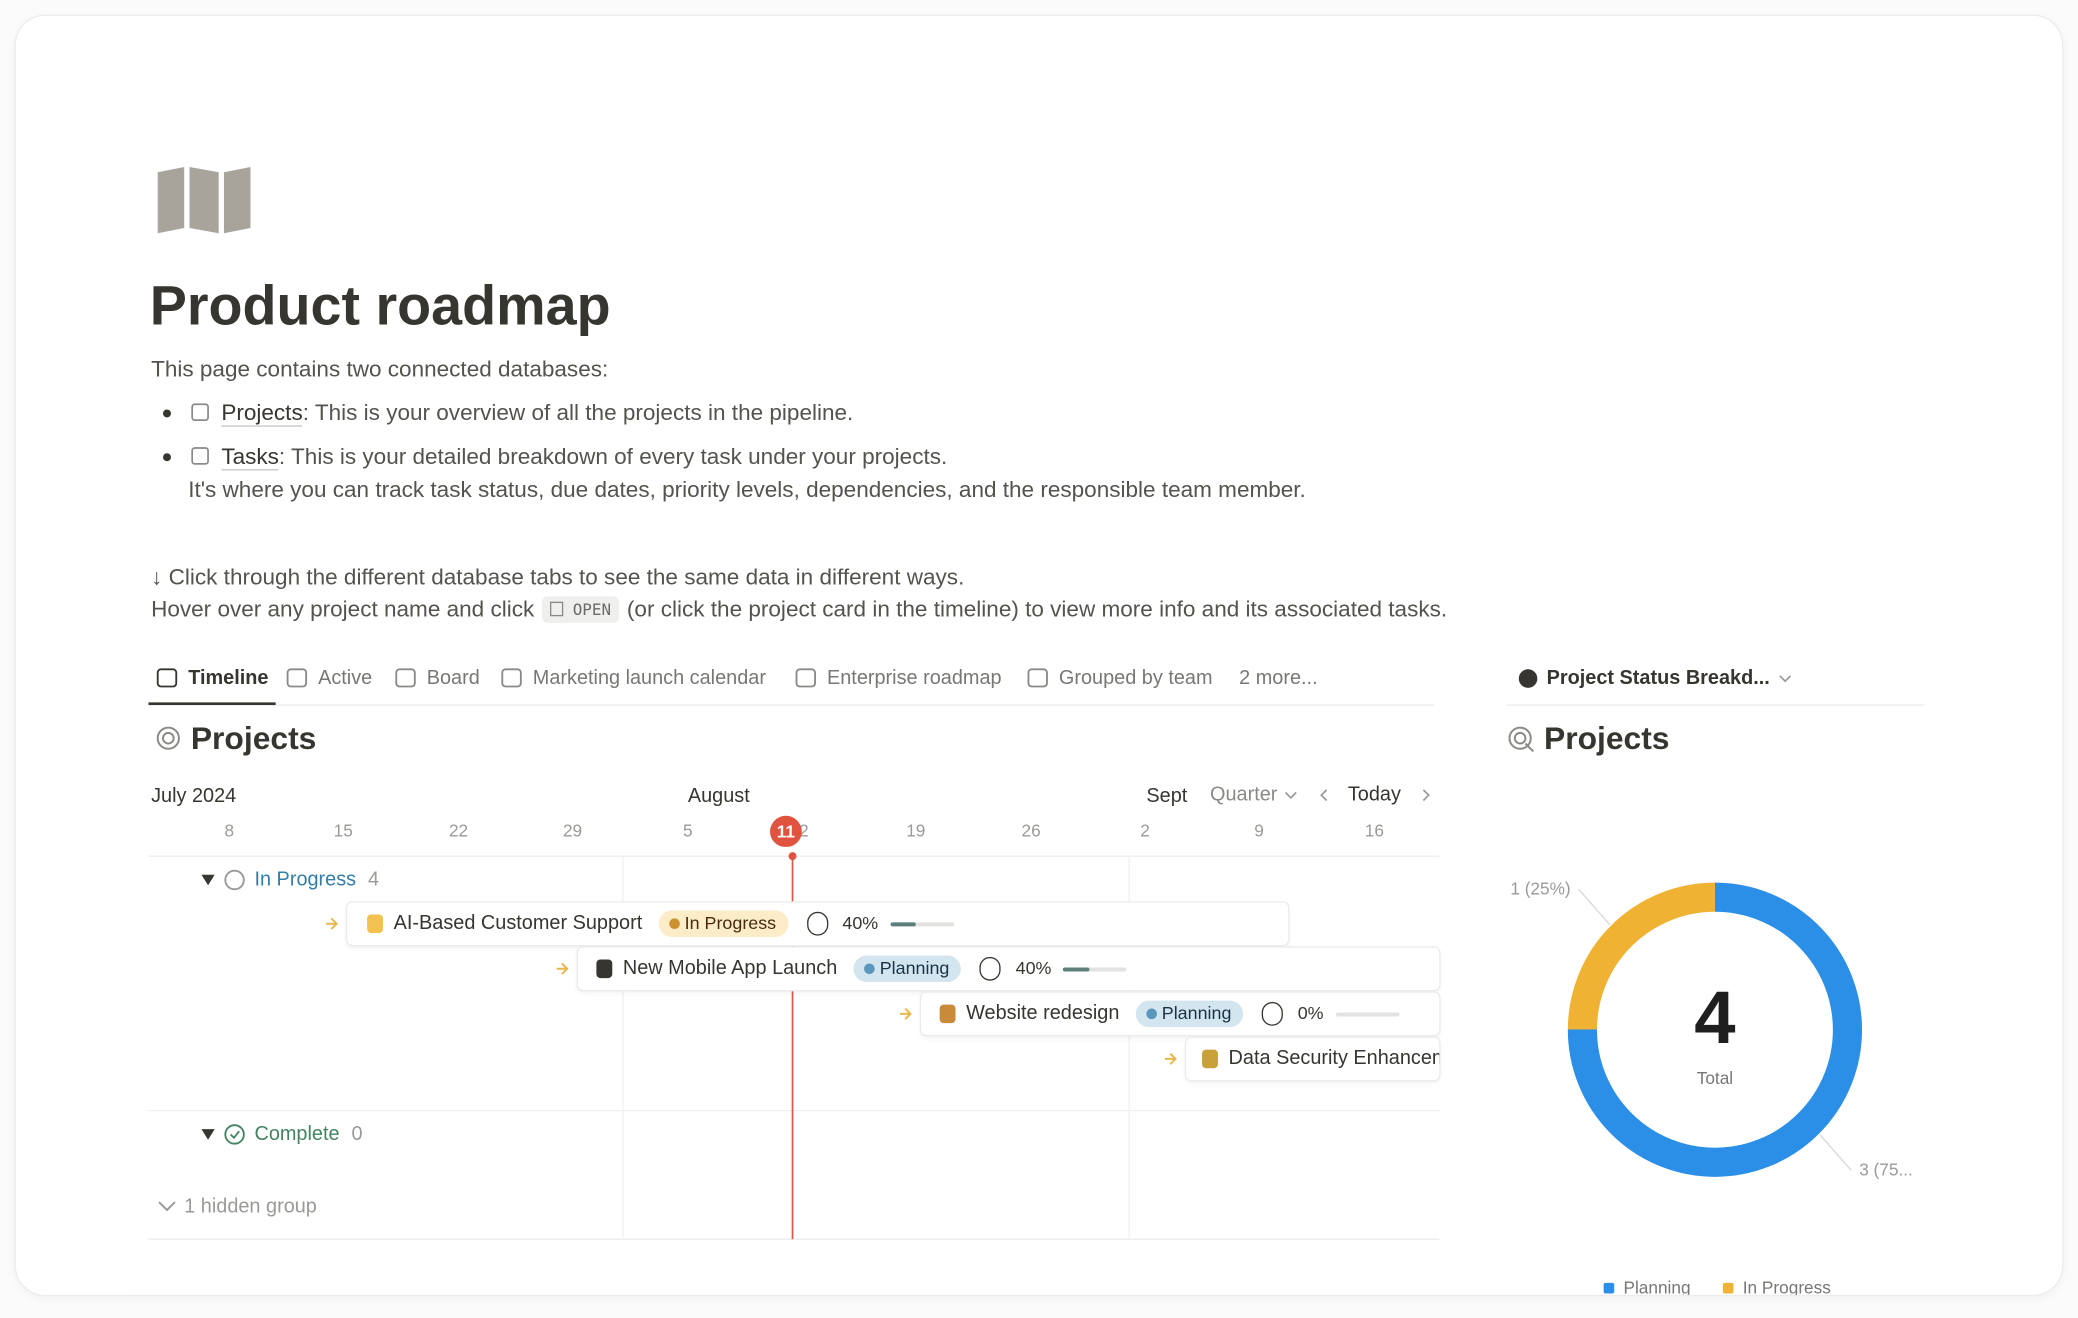 The image size is (2078, 1318). What do you see at coordinates (1310, 1013) in the screenshot?
I see `progress-label: 0%` at bounding box center [1310, 1013].